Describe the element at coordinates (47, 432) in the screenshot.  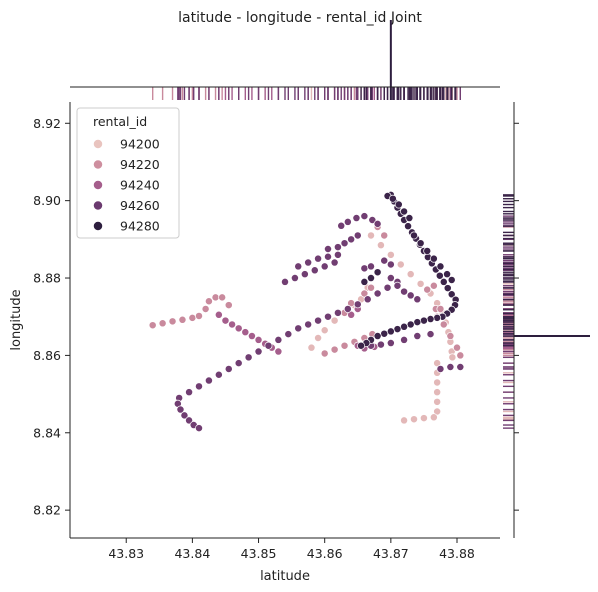
I see `y-tick-label: 8.84` at that location.